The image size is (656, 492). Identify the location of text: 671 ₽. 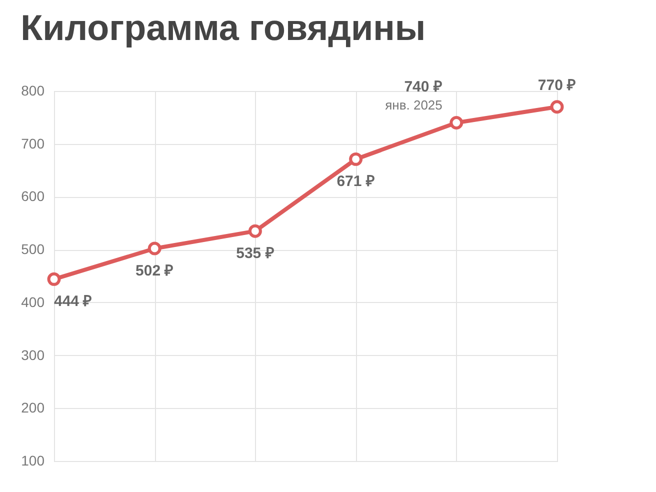
(355, 181).